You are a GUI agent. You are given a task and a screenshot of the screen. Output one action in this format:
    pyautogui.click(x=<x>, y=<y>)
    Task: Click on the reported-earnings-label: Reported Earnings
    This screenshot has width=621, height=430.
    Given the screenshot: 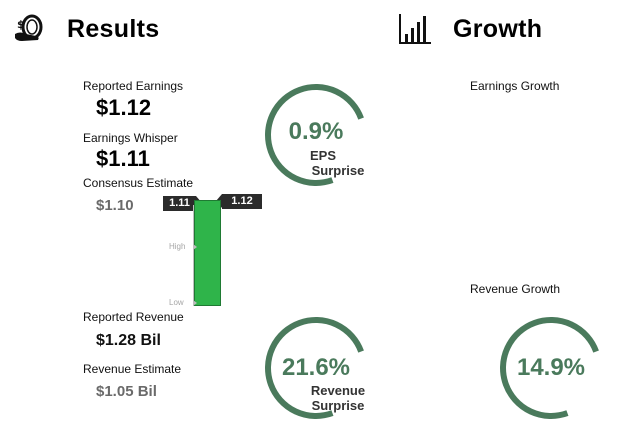 What is the action you would take?
    pyautogui.click(x=133, y=86)
    